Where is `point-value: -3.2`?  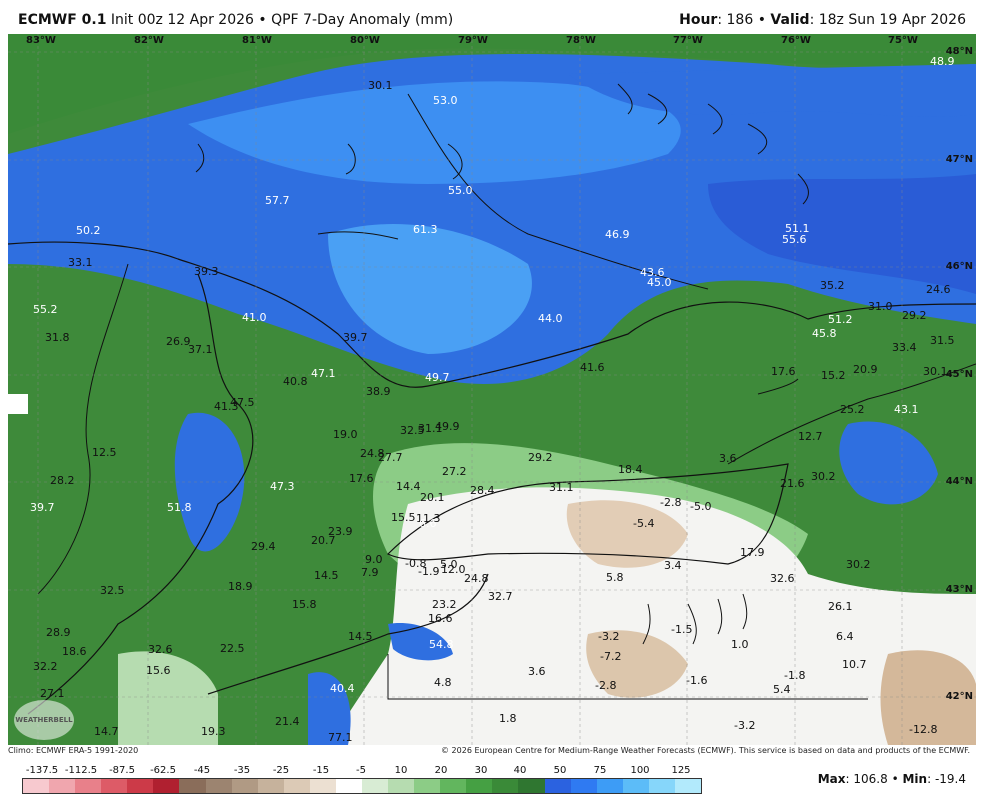 point-value: -3.2 is located at coordinates (745, 725).